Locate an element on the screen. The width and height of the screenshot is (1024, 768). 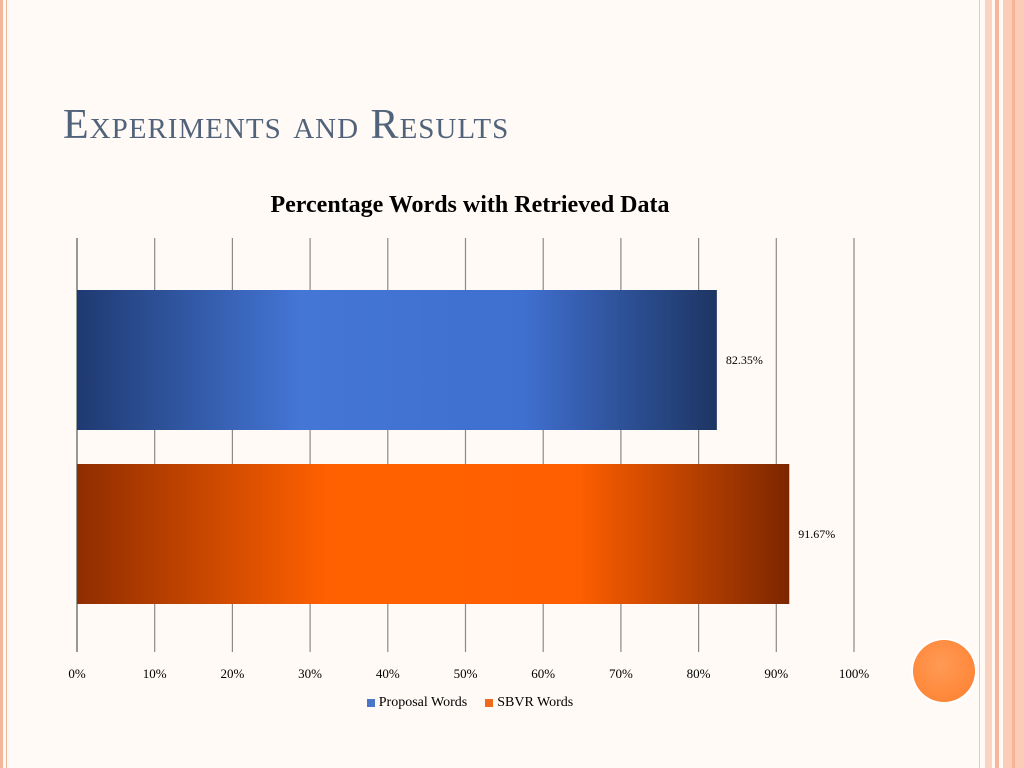
legend: Proposal Words SBVR Words is located at coordinates (470, 703).